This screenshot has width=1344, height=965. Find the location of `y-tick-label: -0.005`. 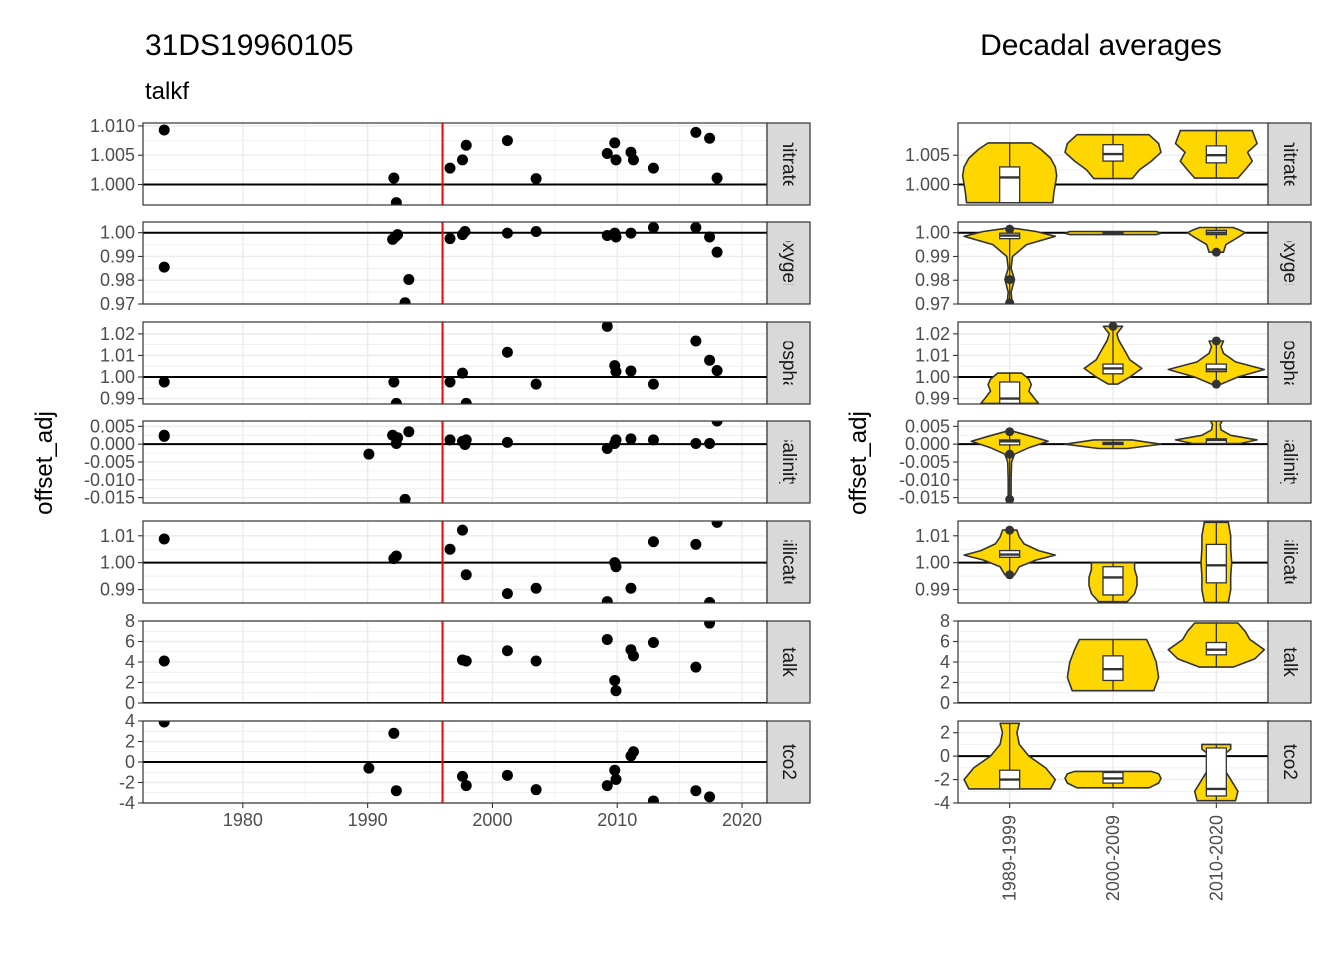

y-tick-label: -0.005 is located at coordinates (109, 462).